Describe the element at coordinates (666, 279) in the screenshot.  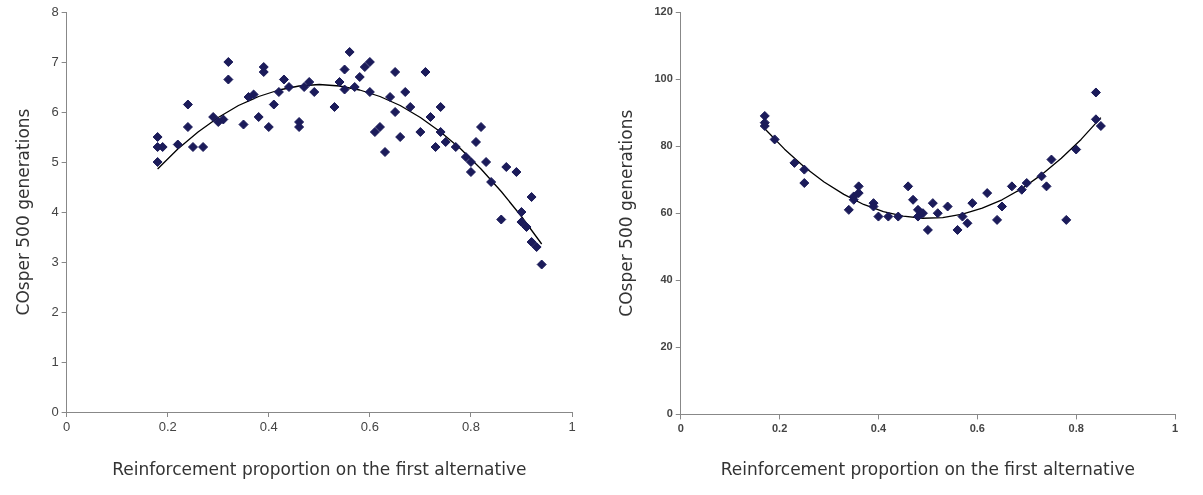
I see `y-tick-label: 40` at that location.